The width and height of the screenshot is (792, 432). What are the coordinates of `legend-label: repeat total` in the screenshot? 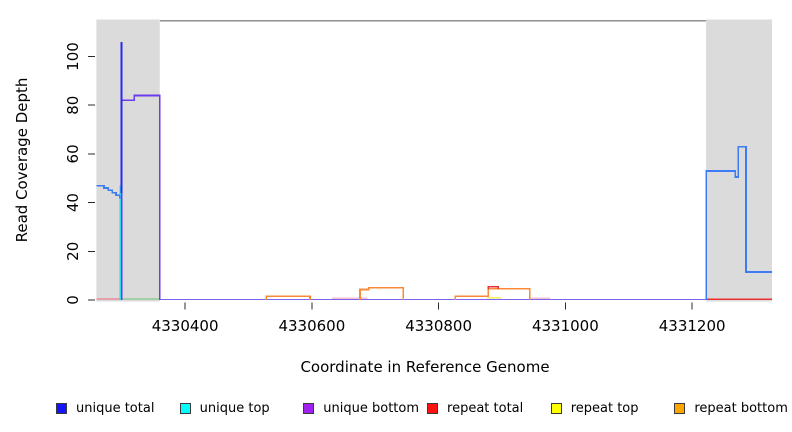 It's located at (485, 408).